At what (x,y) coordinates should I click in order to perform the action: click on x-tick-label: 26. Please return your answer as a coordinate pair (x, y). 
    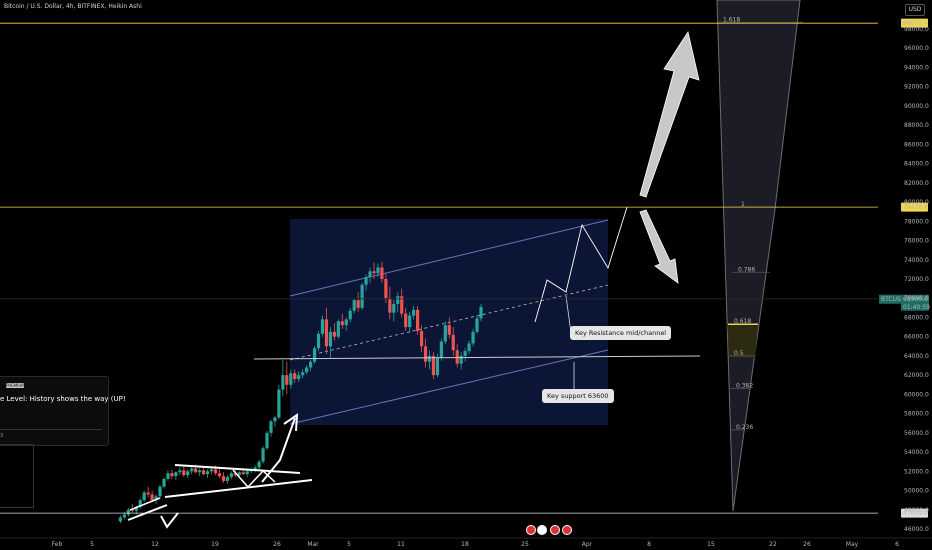
    Looking at the image, I should click on (807, 544).